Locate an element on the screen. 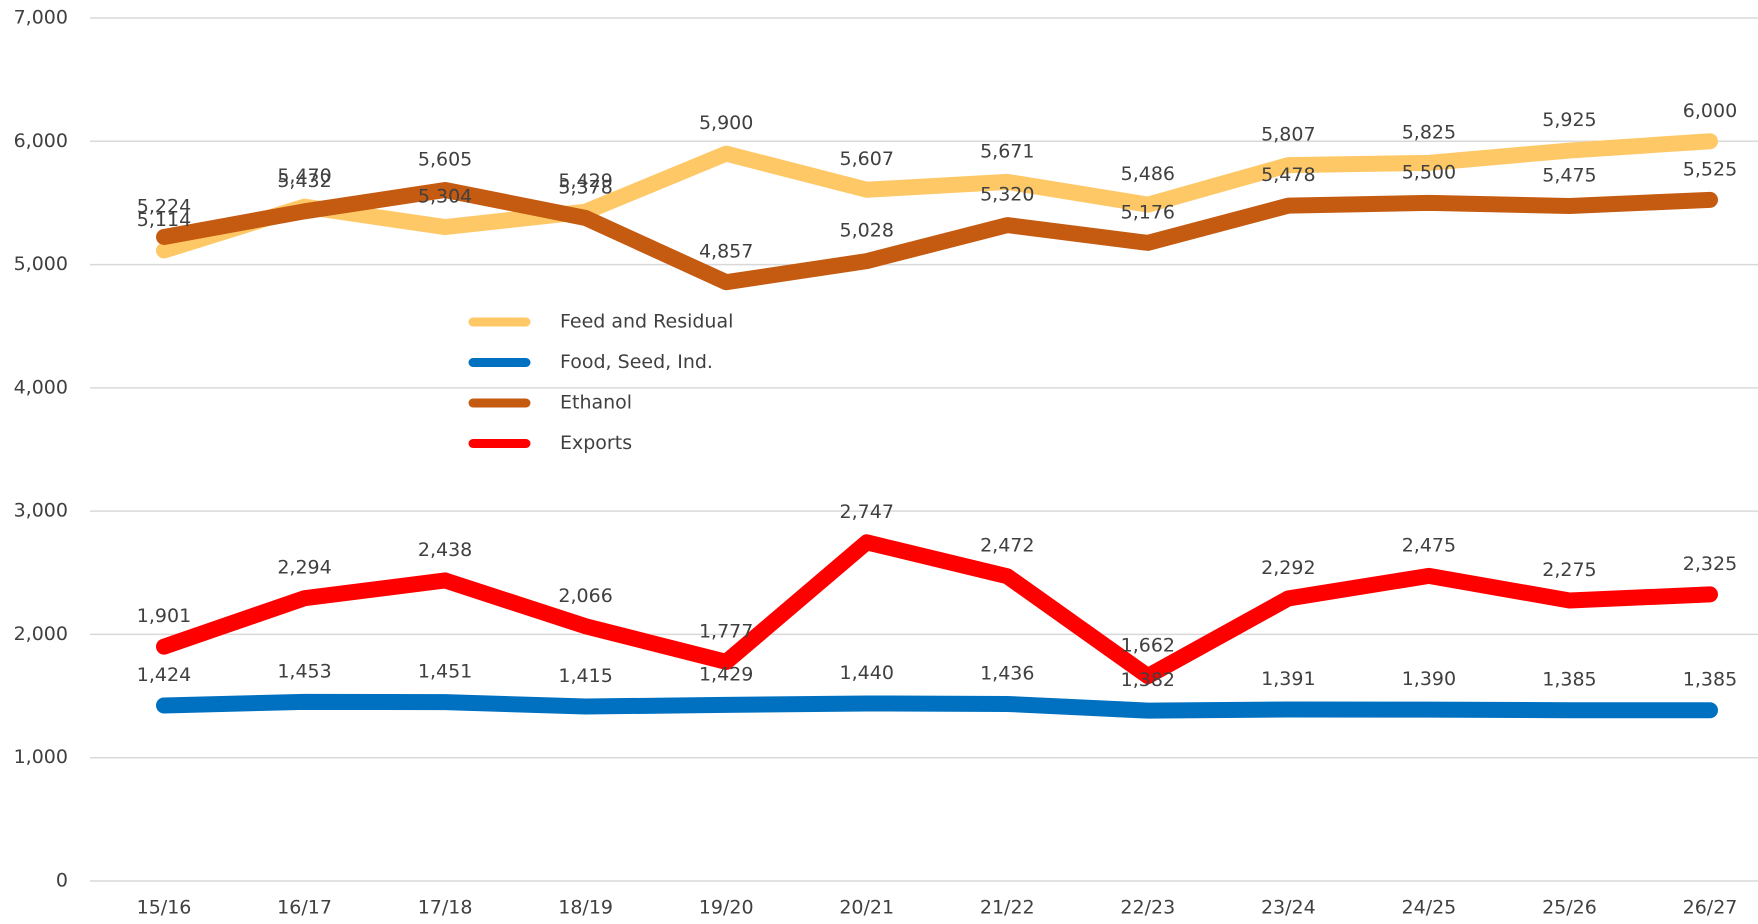  data-label: 5,432 is located at coordinates (304, 181).